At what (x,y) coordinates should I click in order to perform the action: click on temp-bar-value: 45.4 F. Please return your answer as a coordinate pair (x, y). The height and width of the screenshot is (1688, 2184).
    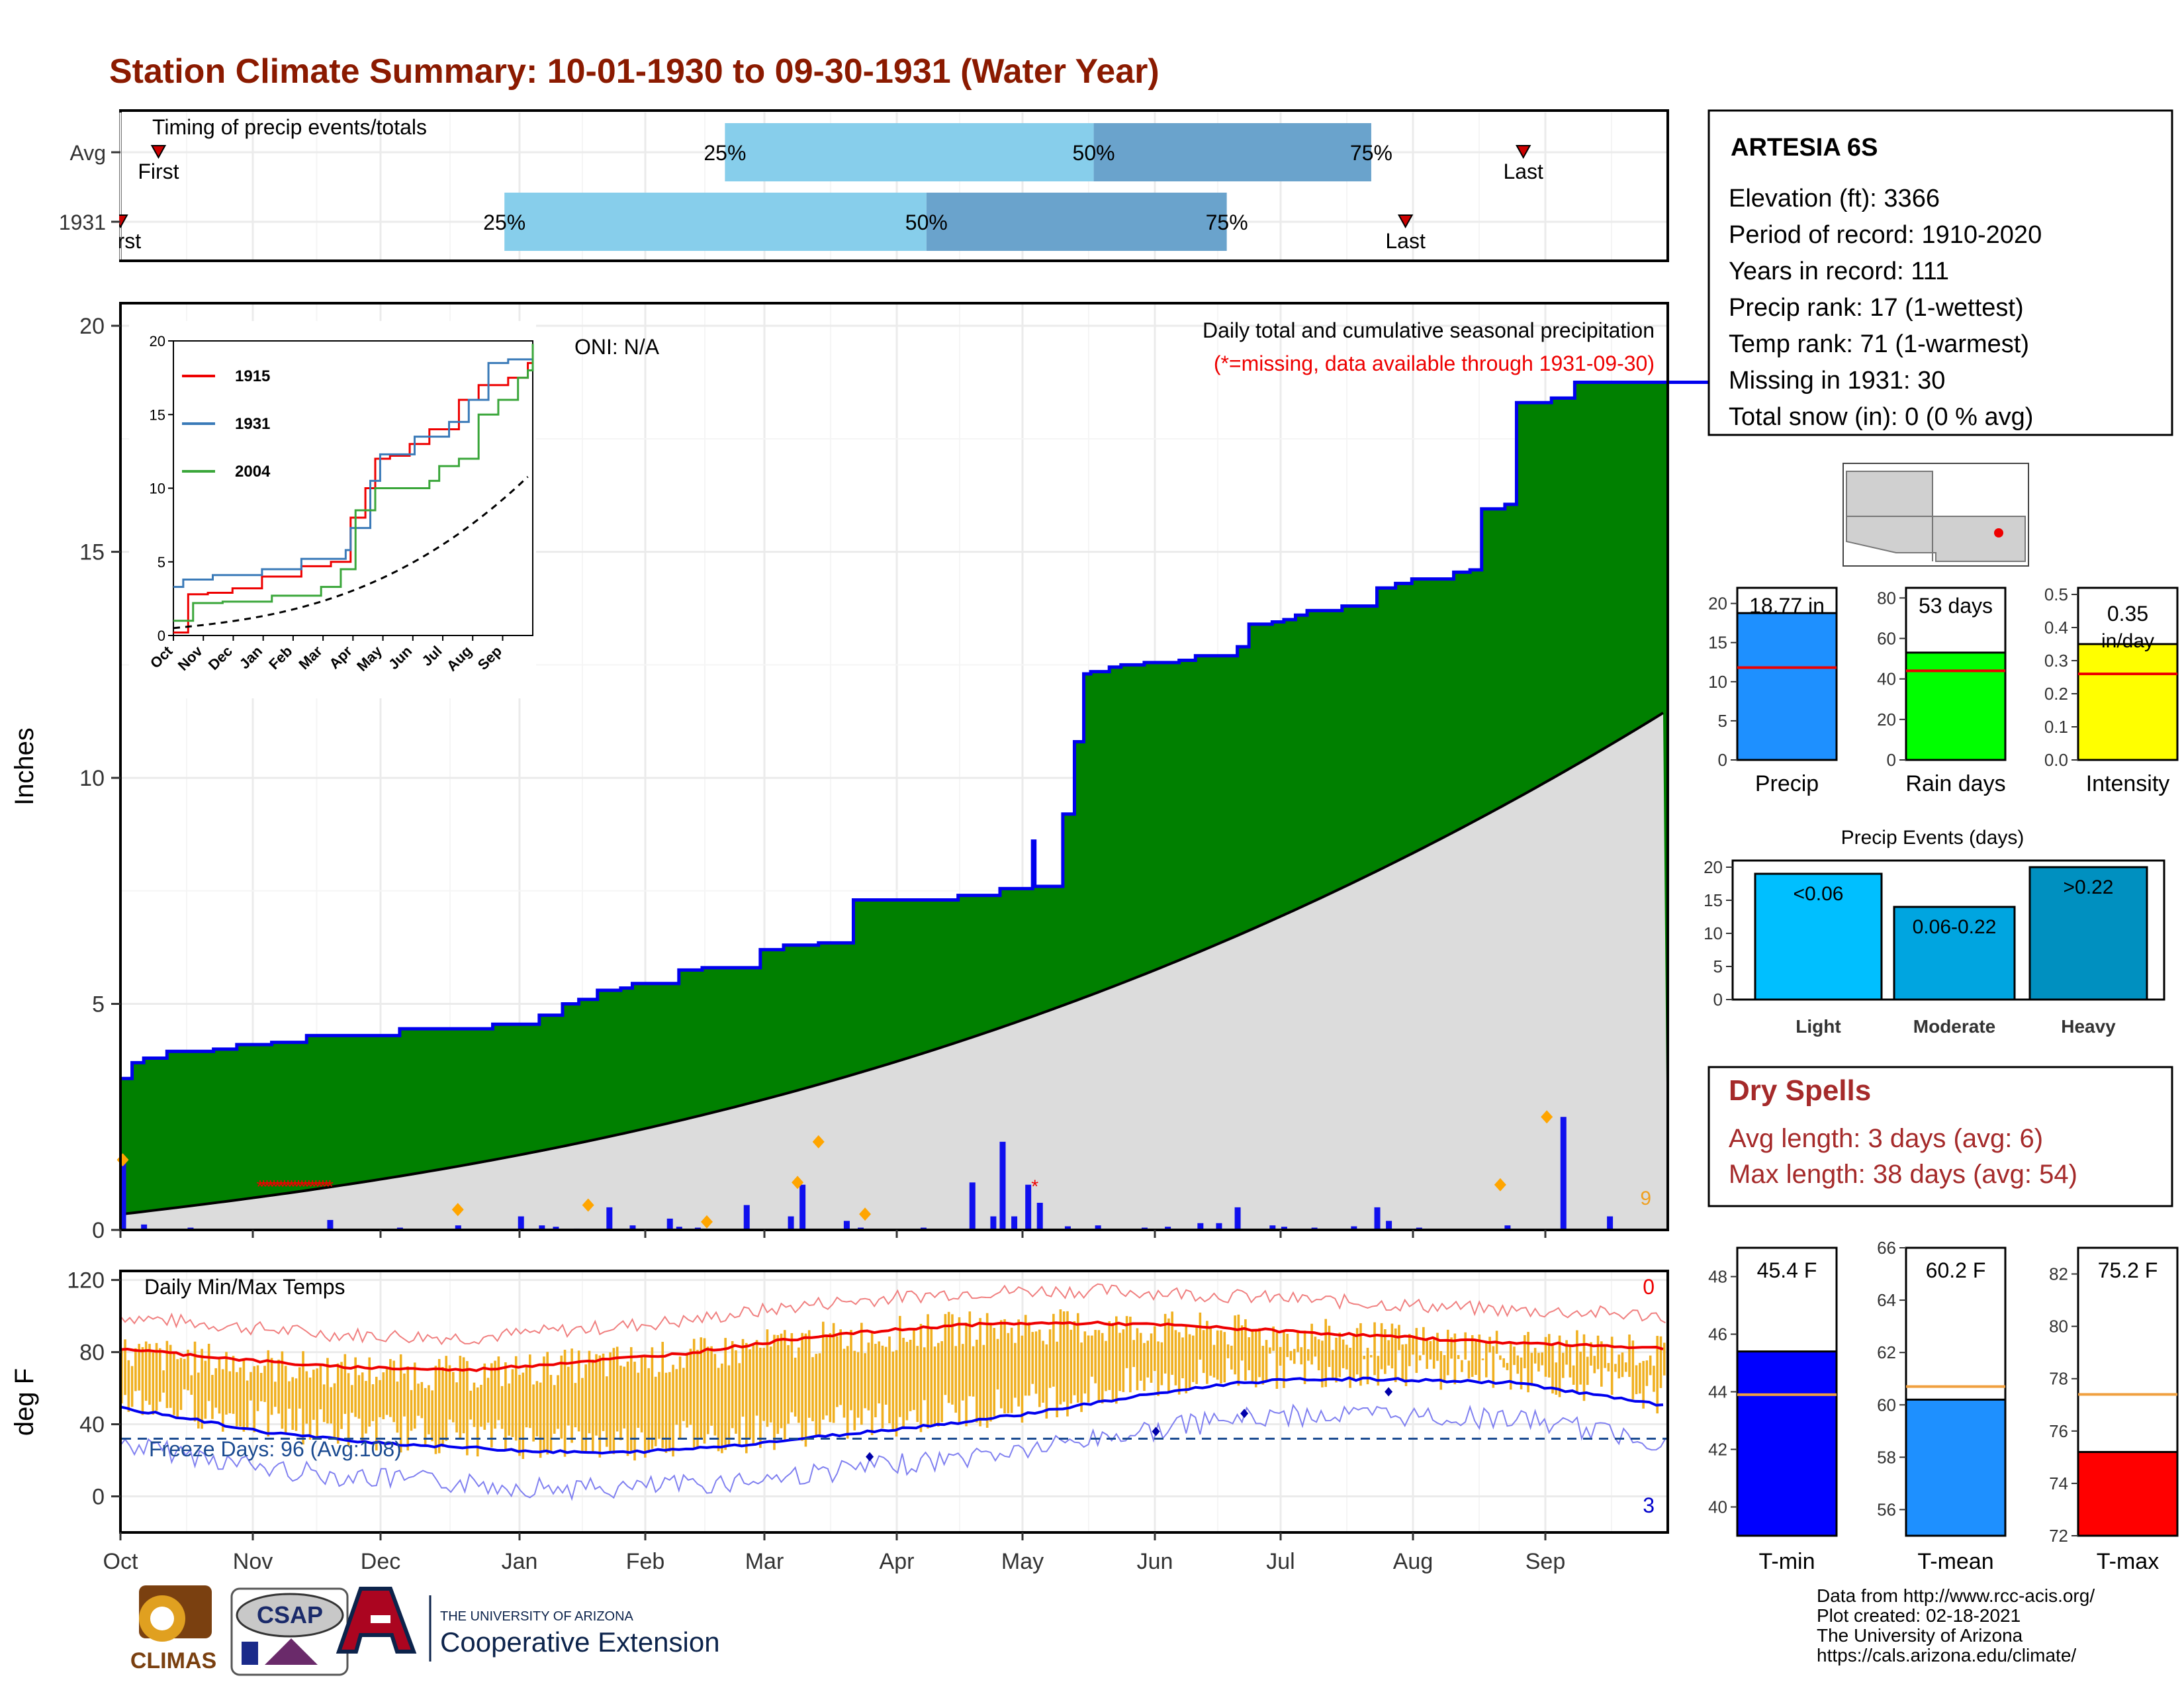
    Looking at the image, I should click on (1787, 1270).